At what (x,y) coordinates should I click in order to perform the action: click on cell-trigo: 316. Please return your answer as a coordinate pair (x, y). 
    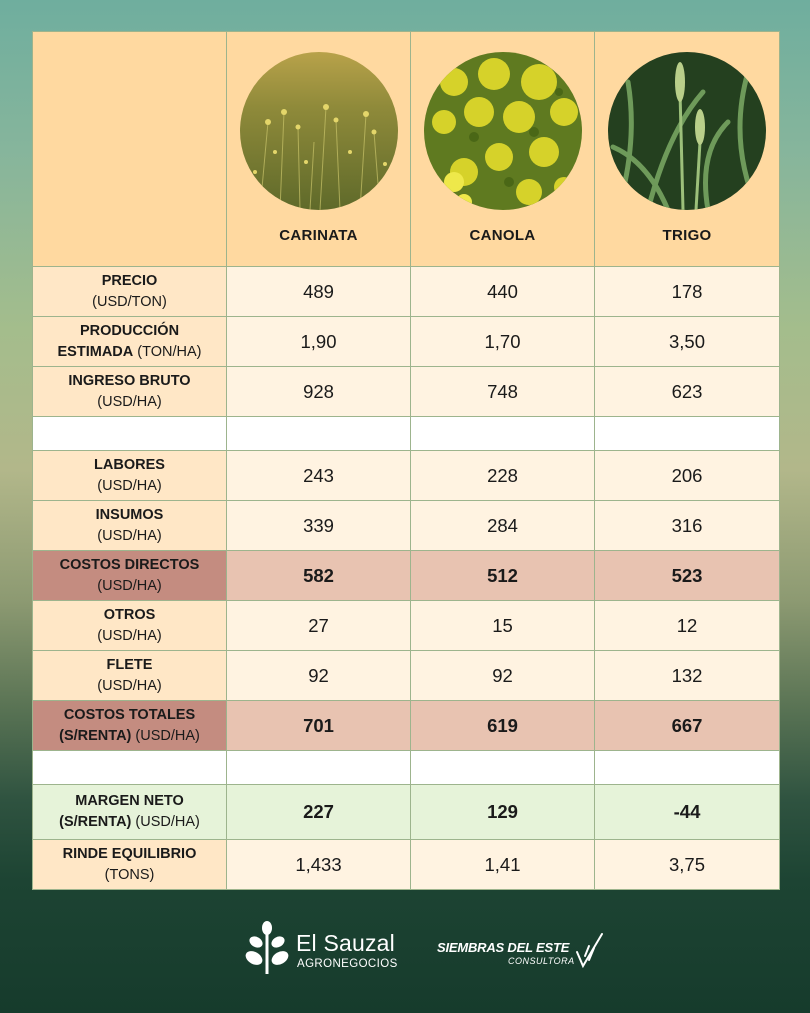
    Looking at the image, I should click on (687, 525).